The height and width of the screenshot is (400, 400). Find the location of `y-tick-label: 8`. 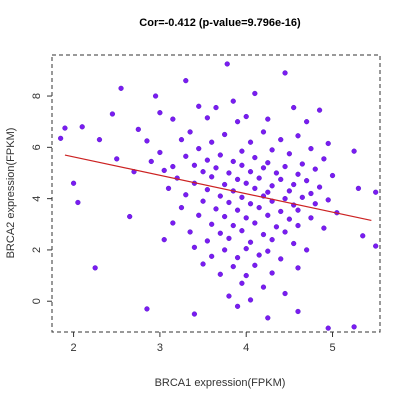

y-tick-label: 8 is located at coordinates (37, 96).